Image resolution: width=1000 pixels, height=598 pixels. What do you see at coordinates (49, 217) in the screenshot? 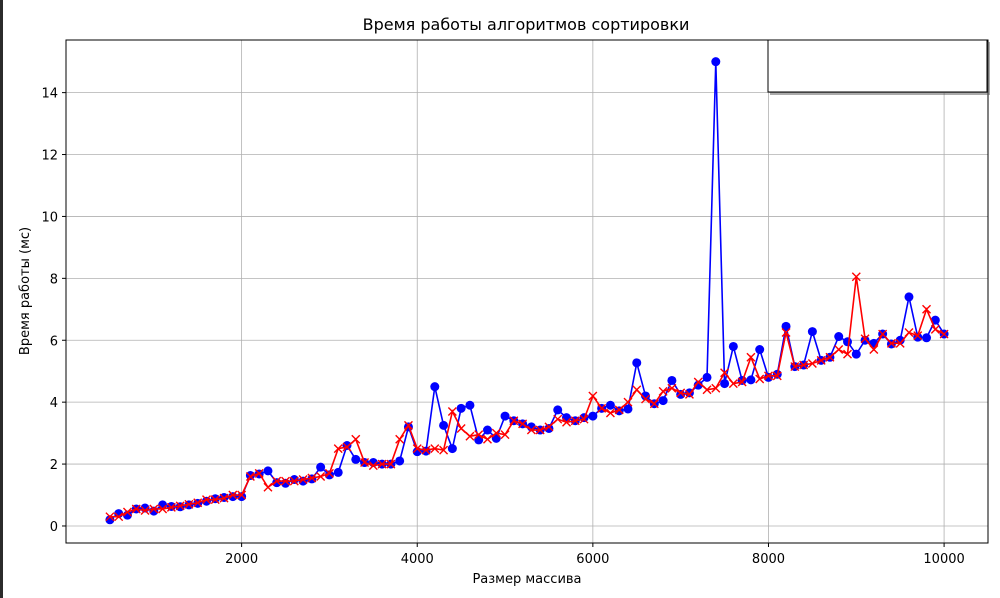
I see `y-tick-label: 10` at bounding box center [49, 217].